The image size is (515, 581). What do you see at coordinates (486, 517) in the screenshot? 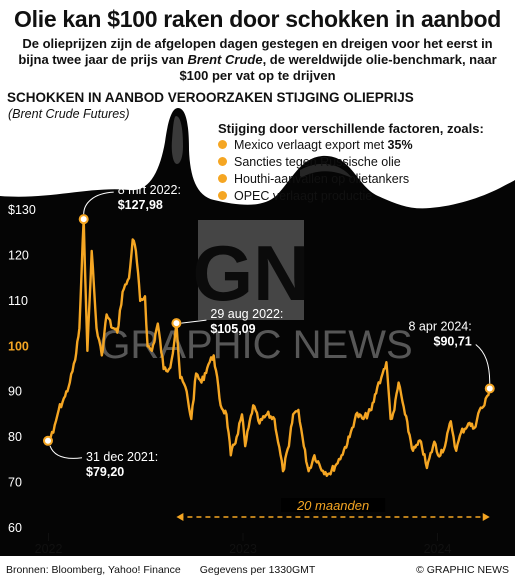
I see `span-arrow-right-icon` at bounding box center [486, 517].